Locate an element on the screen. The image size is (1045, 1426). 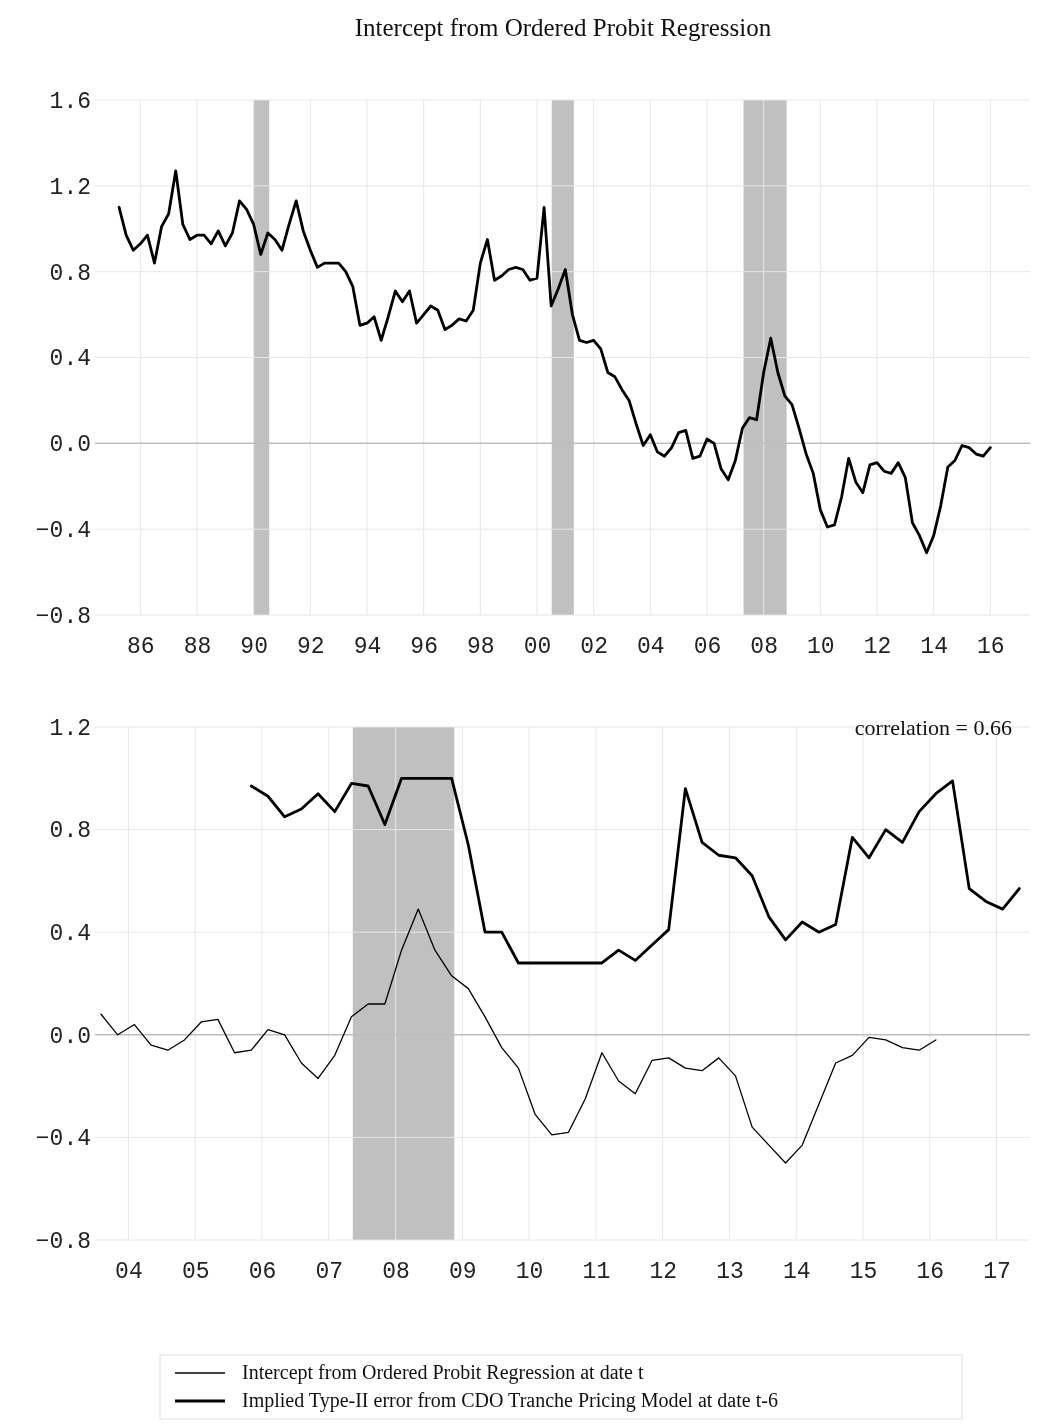
x-tick-label: 09 is located at coordinates (463, 1272).